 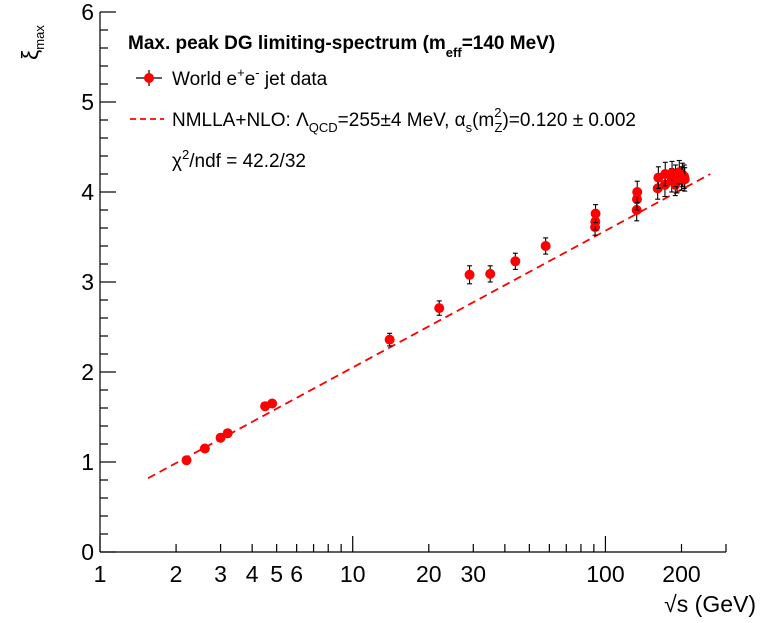 What do you see at coordinates (149, 78) in the screenshot?
I see `legend-data-marker` at bounding box center [149, 78].